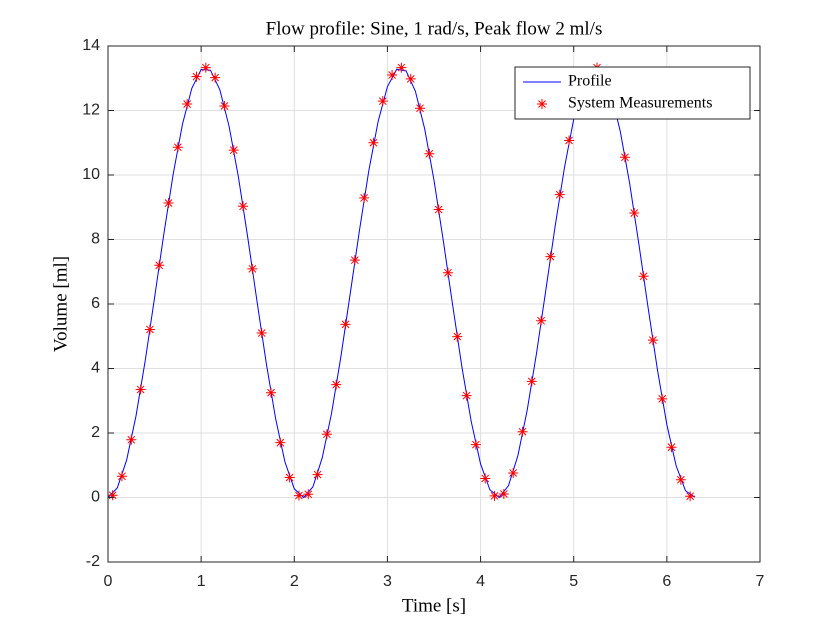 This screenshot has height=630, width=840. Describe the element at coordinates (108, 581) in the screenshot. I see `x-tick-label: 0` at that location.